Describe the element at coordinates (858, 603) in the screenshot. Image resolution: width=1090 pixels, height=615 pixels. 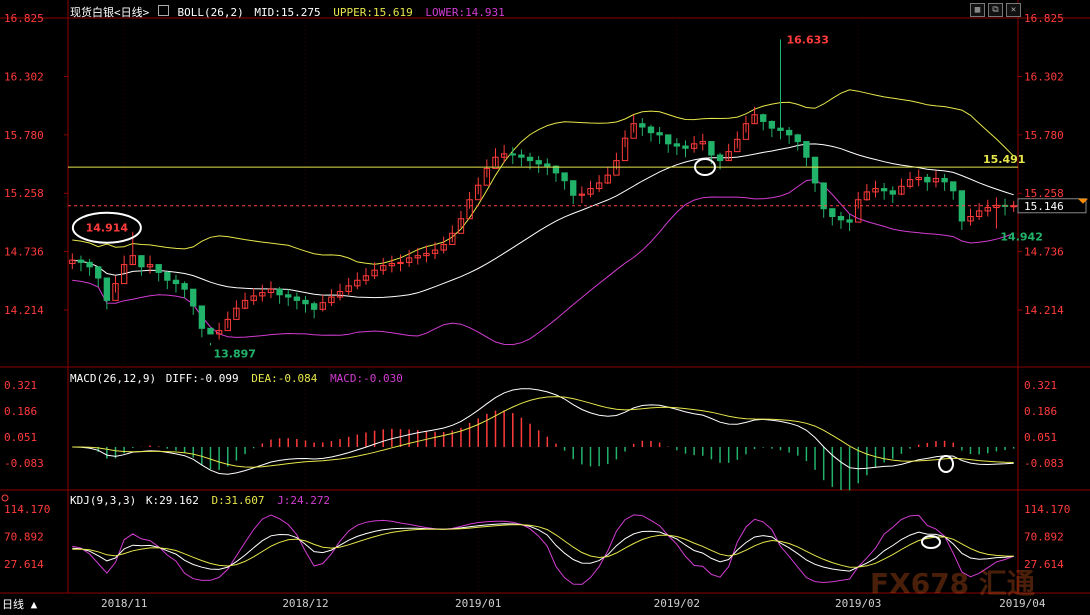
I see `x-tick-label: 2019/03` at that location.